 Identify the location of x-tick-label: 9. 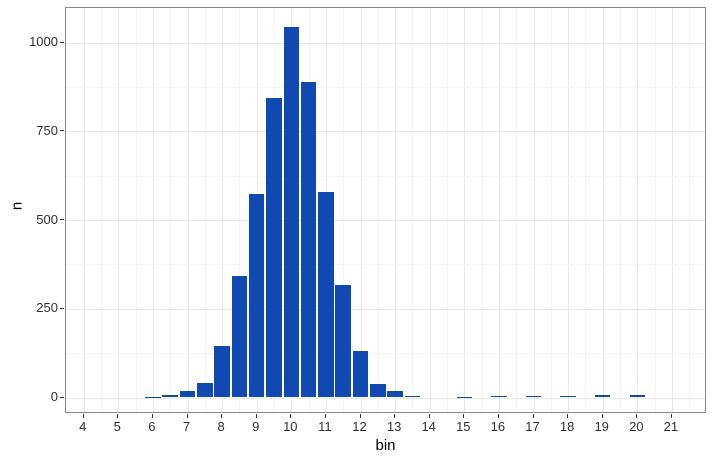
(256, 426).